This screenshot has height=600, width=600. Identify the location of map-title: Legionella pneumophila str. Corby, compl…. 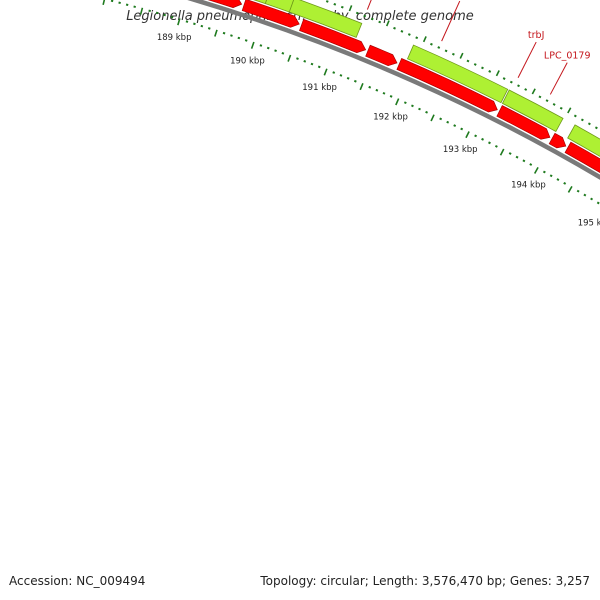
(300, 16).